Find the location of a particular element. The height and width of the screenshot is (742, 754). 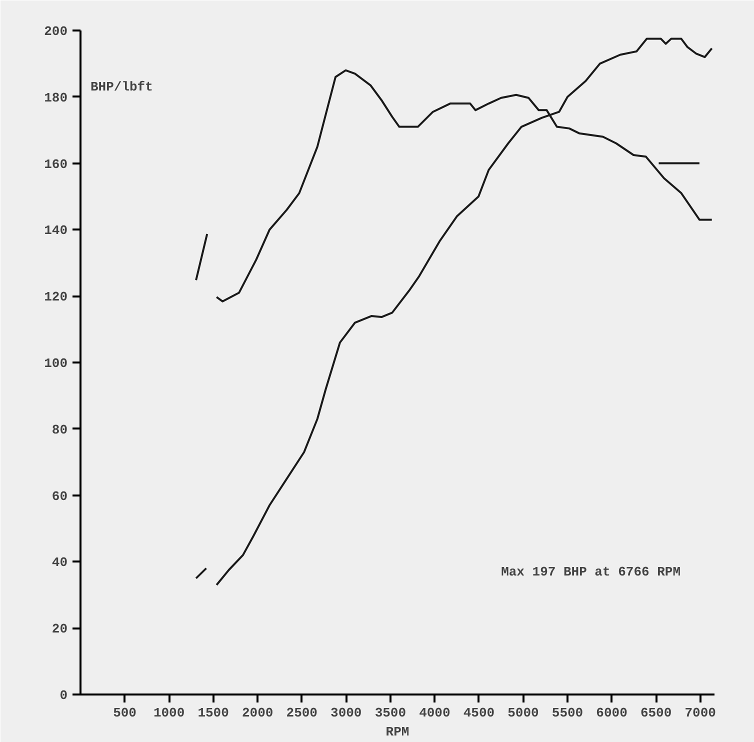

x-tick-label: 500 is located at coordinates (125, 713).